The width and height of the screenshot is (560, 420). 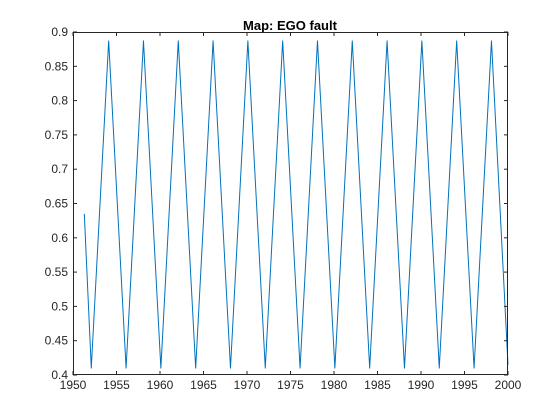 I want to click on y-tick-label: 0.4, so click(x=59, y=375).